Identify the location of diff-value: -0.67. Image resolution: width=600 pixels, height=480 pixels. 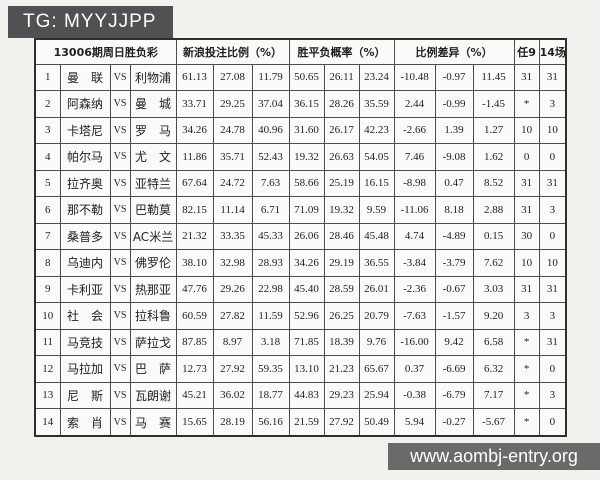
(454, 289).